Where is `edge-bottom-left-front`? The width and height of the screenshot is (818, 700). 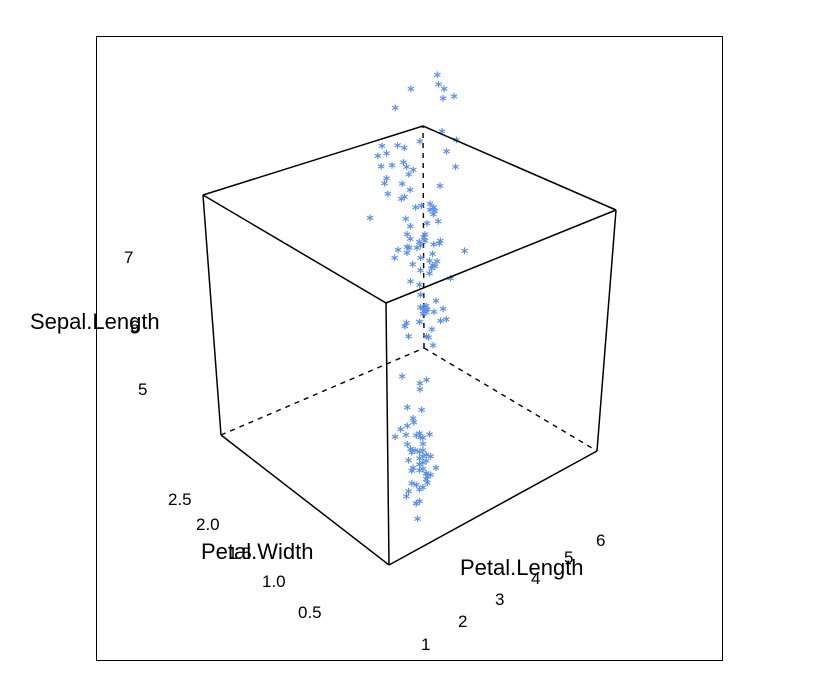 edge-bottom-left-front is located at coordinates (305, 500).